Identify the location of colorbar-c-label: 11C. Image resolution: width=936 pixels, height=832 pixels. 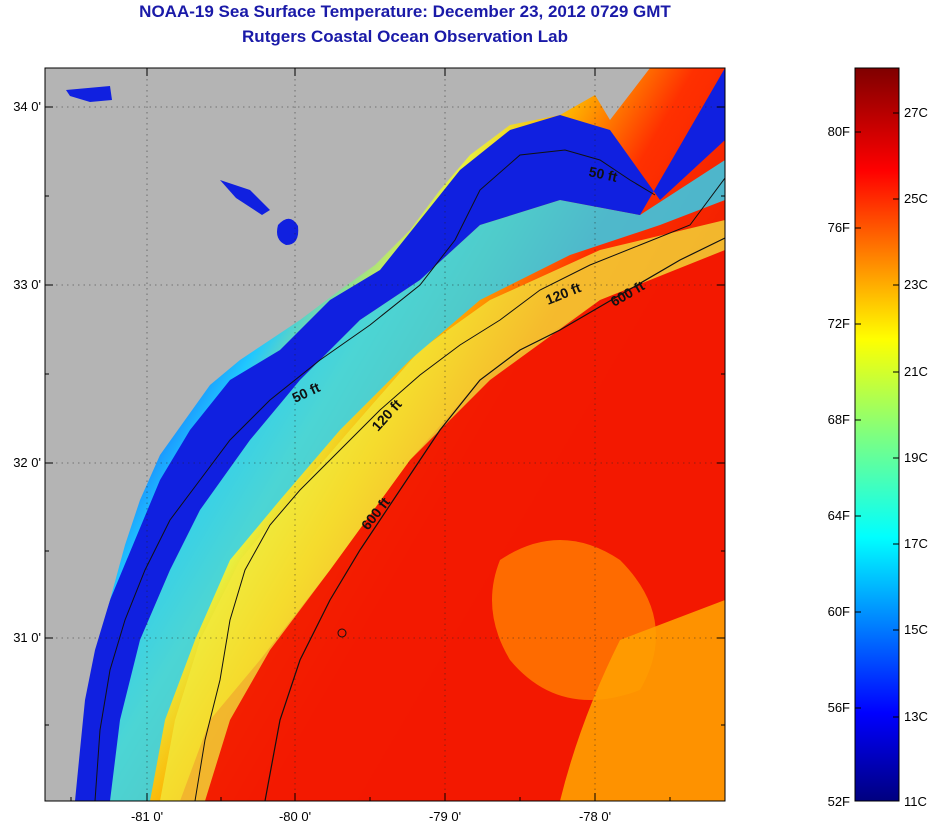
(915, 801).